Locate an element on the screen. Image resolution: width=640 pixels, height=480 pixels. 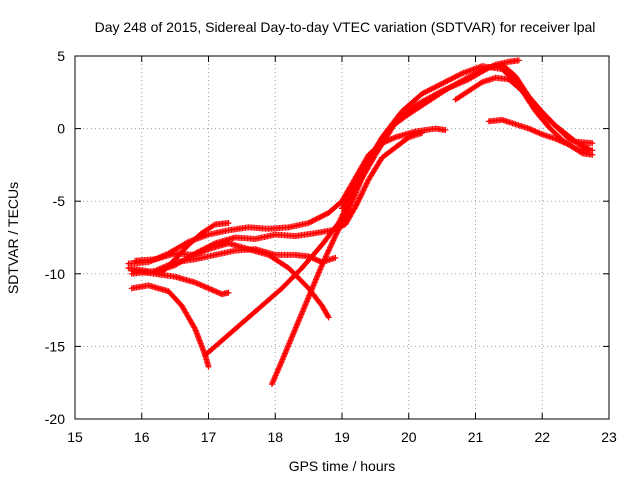
series-track-l is located at coordinates (540, 137).